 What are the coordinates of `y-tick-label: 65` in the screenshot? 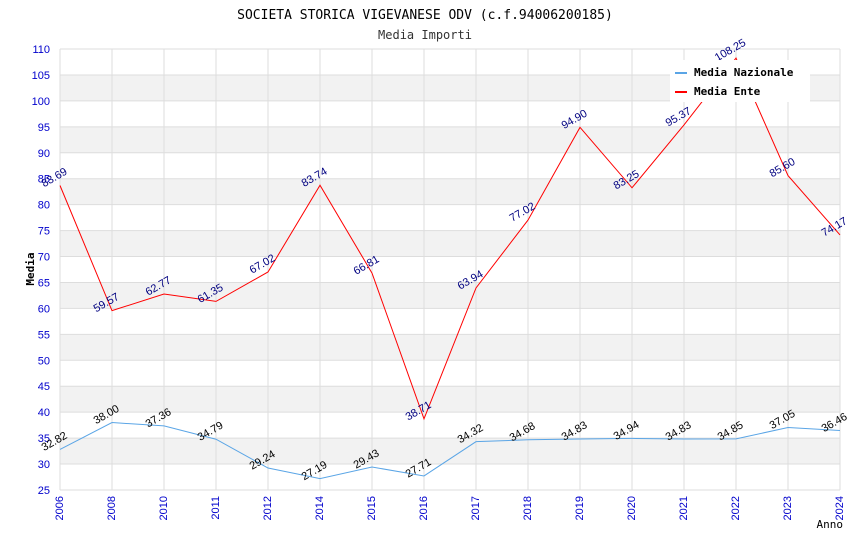 It's located at (44, 283).